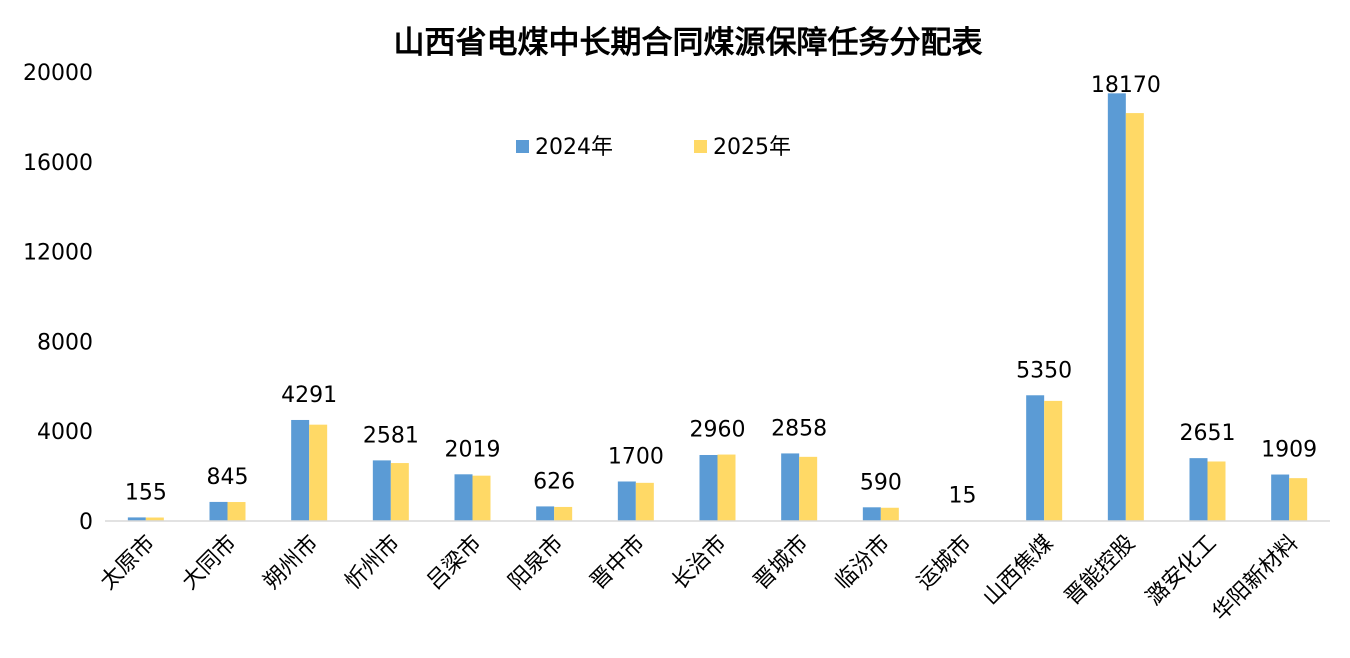 The width and height of the screenshot is (1350, 658). Describe the element at coordinates (65, 342) in the screenshot. I see `y-tick-label: 8000` at that location.